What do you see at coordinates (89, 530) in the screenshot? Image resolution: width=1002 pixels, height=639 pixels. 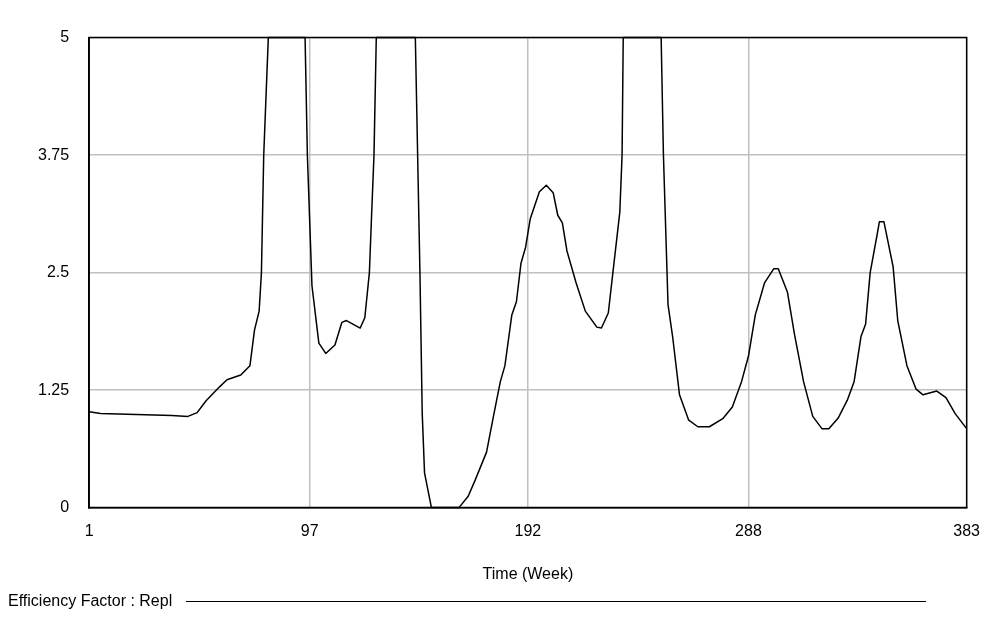 I see `x-tick-label: 1` at bounding box center [89, 530].